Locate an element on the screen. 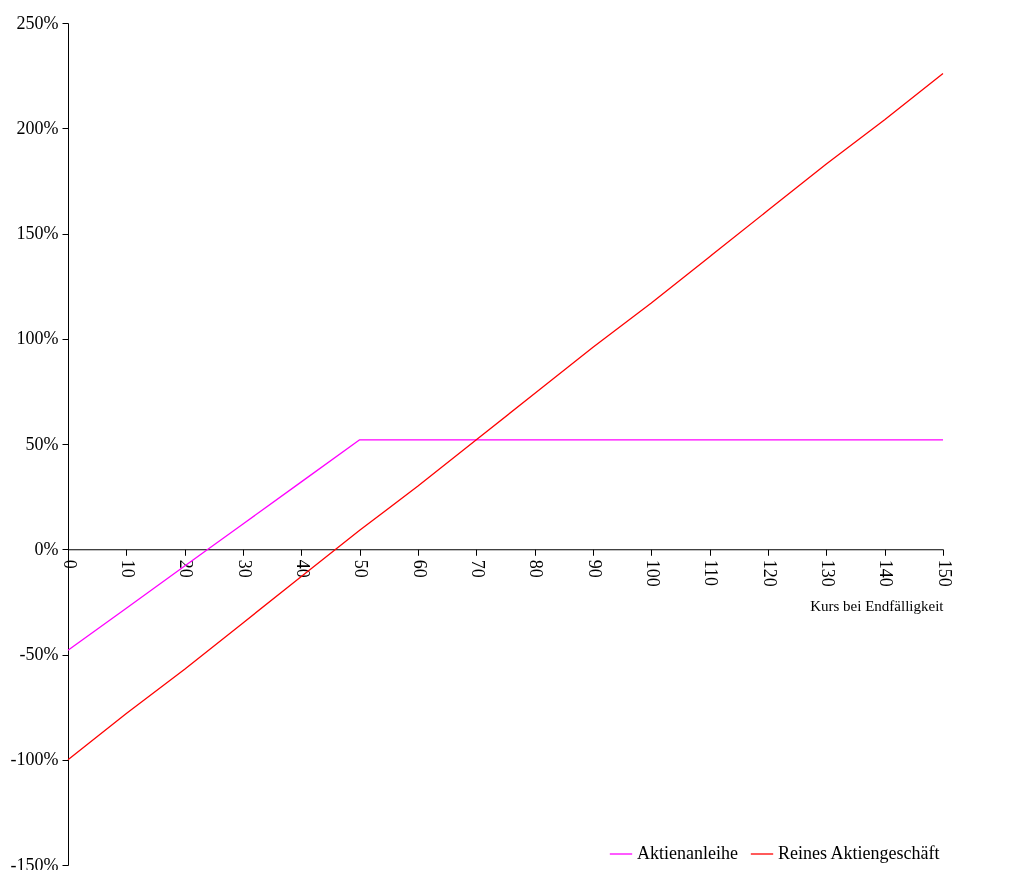  x-tick-label: 60 is located at coordinates (419, 568).